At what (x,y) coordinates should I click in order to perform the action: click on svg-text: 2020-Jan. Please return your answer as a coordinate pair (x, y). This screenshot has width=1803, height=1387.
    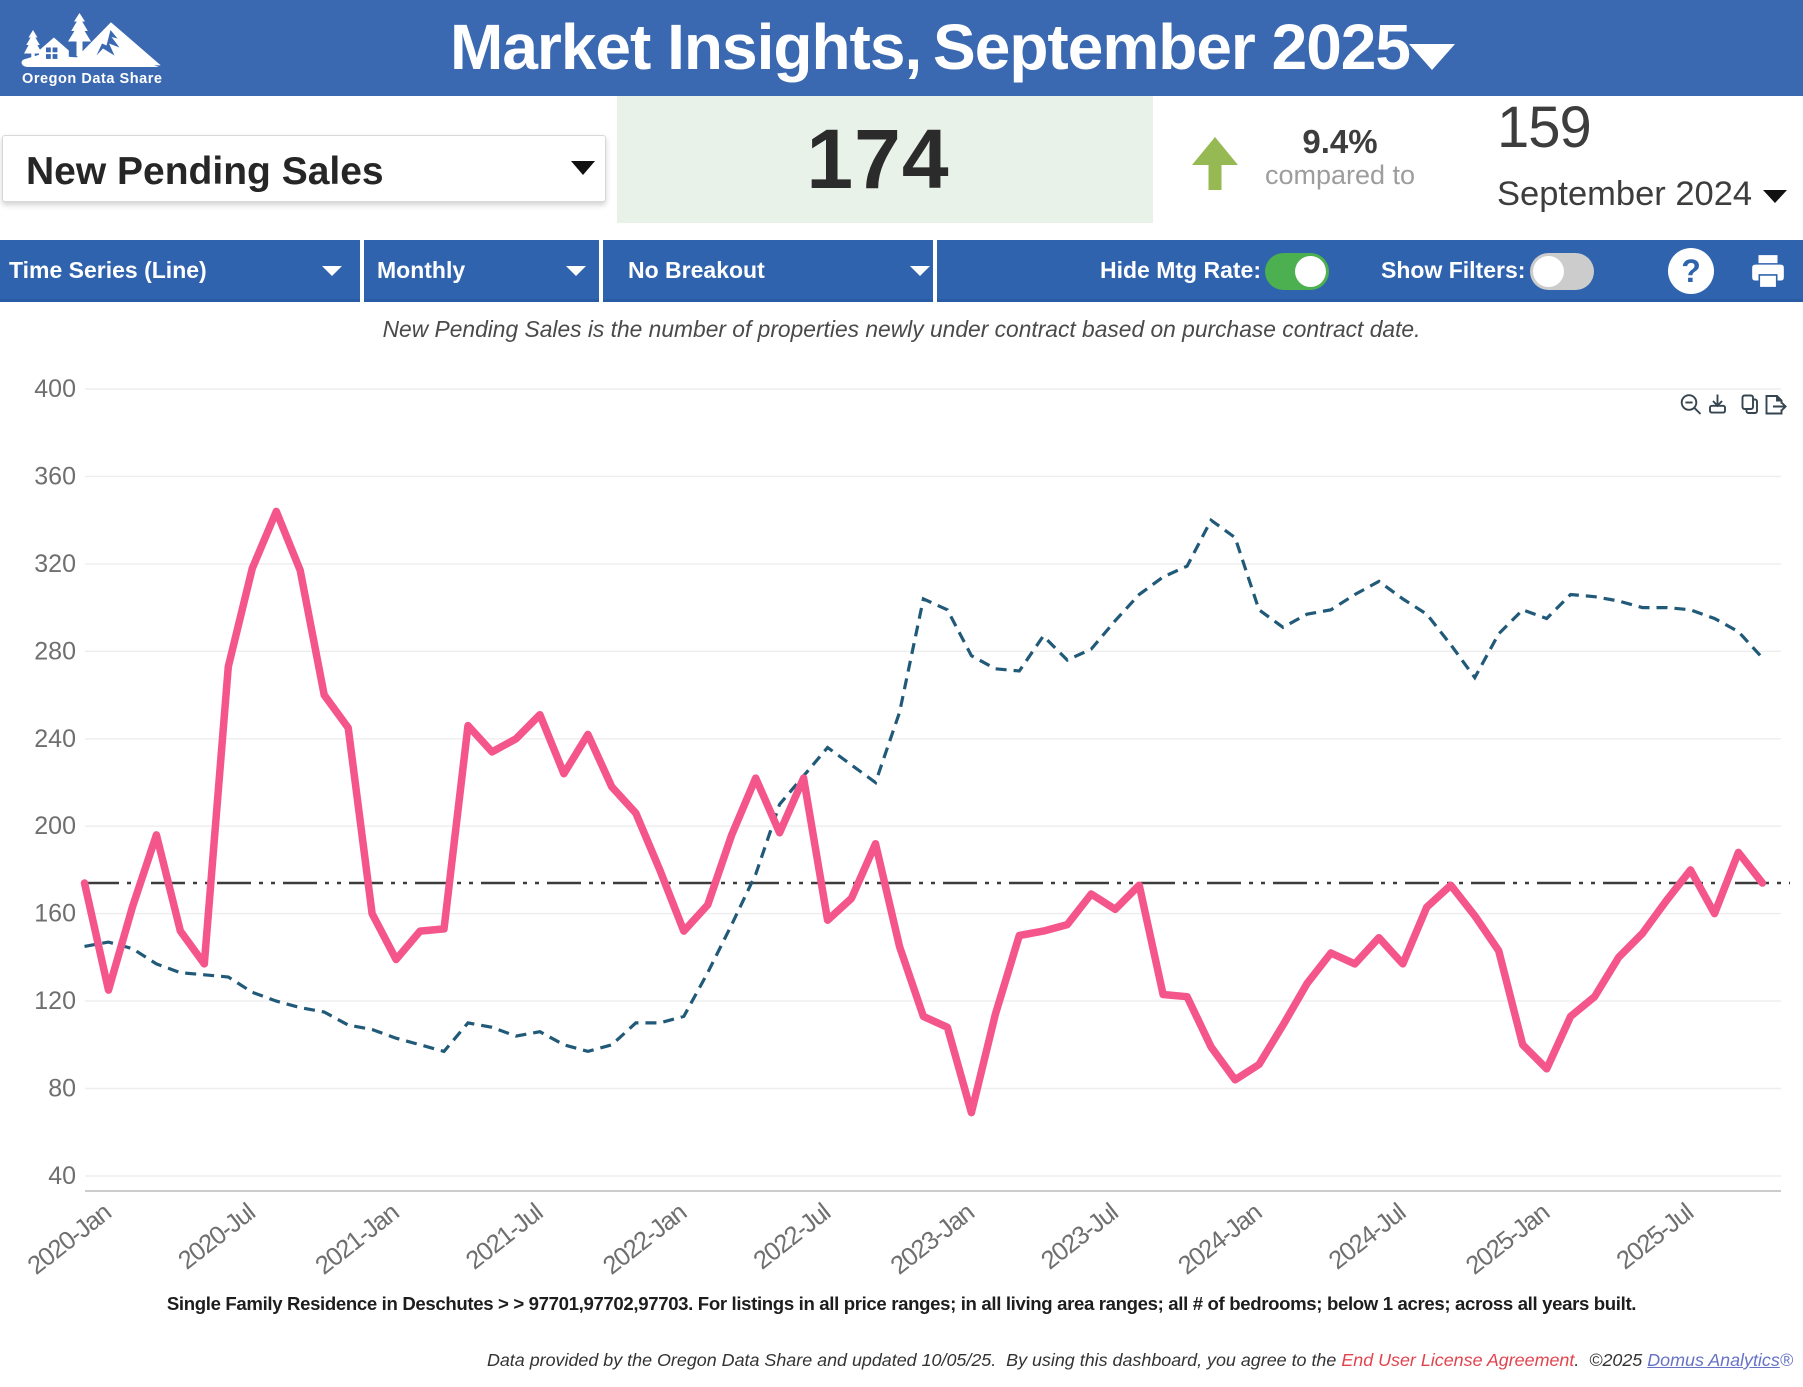
    Looking at the image, I should click on (69, 1240).